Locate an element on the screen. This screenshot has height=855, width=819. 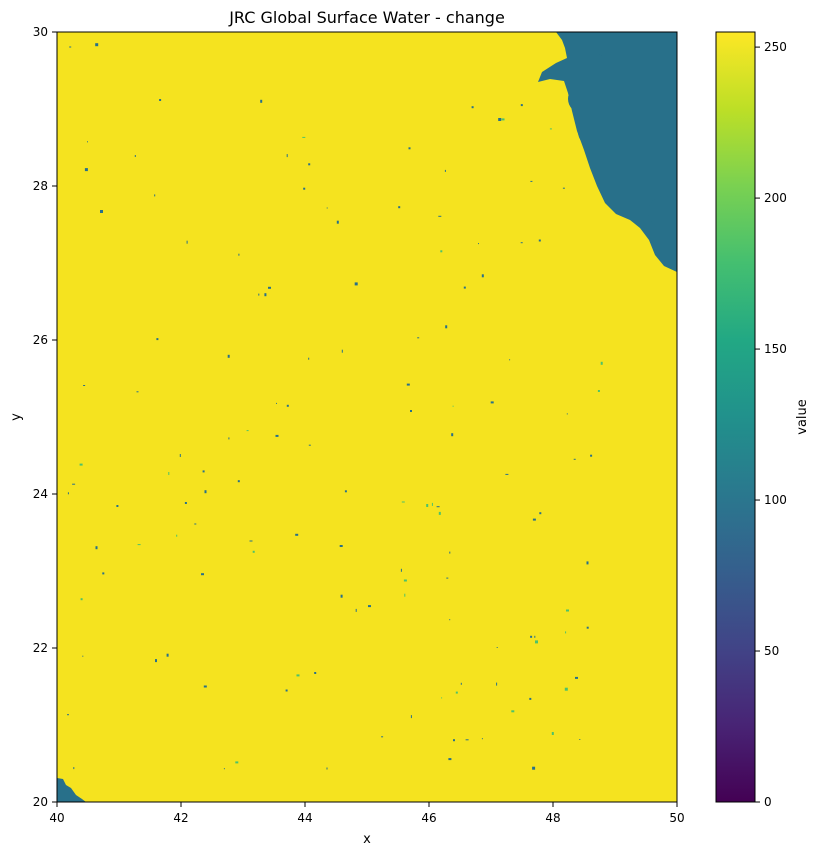
y-axis: 20 22 24 26 28 30 is located at coordinates (45, 417).